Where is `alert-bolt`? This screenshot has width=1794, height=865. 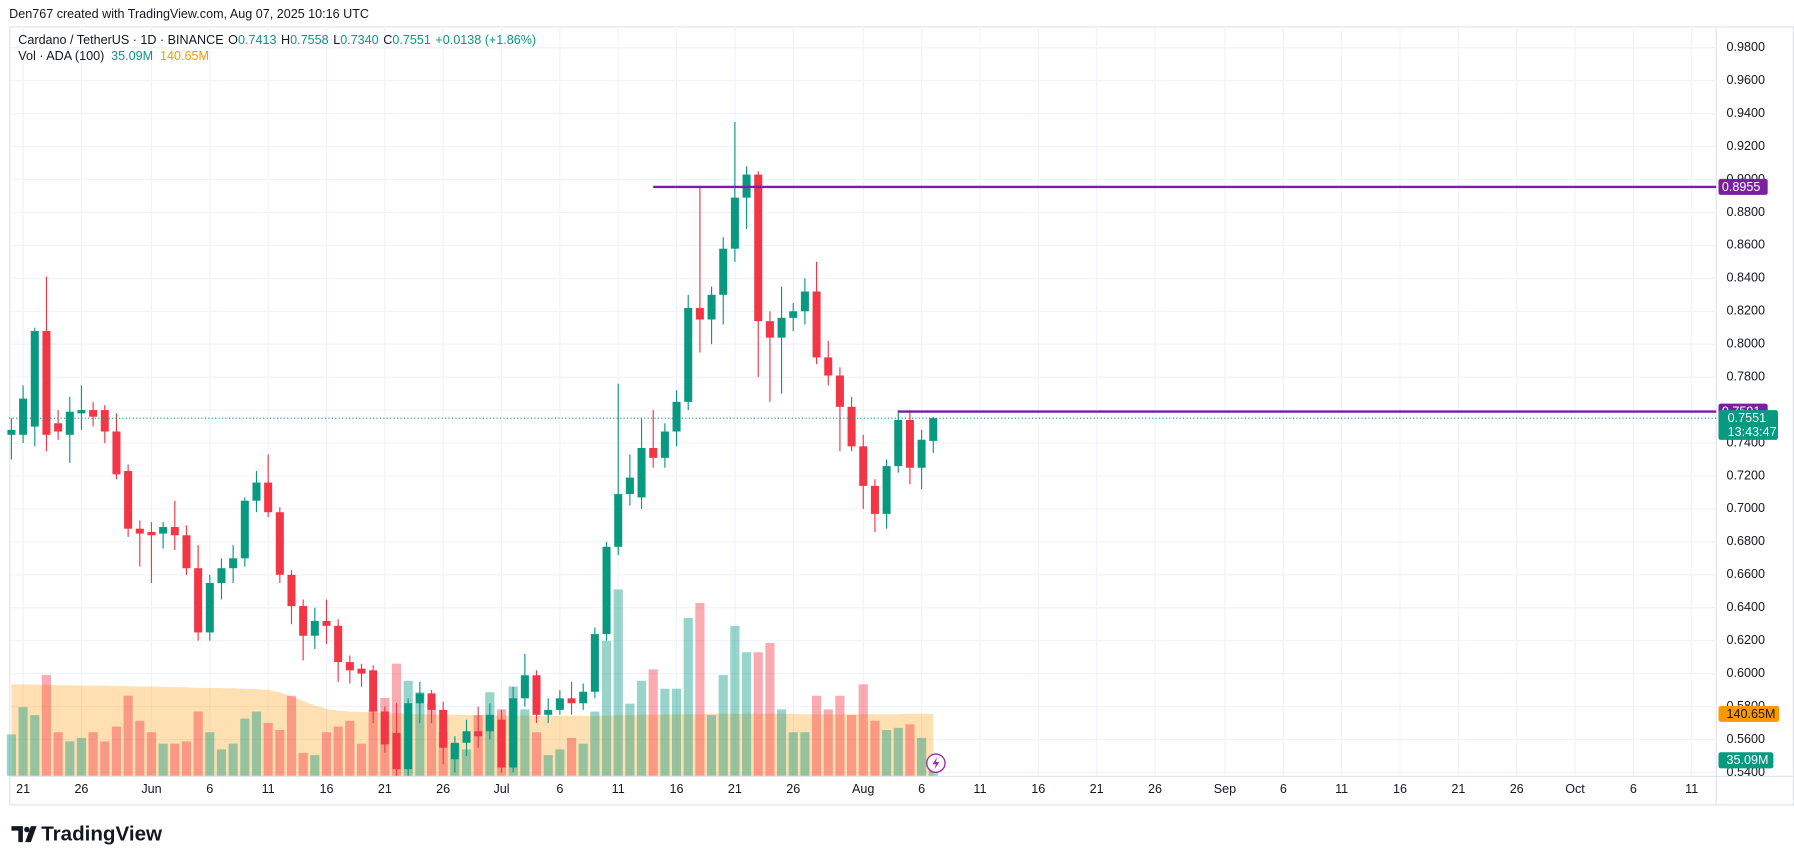
alert-bolt is located at coordinates (936, 763).